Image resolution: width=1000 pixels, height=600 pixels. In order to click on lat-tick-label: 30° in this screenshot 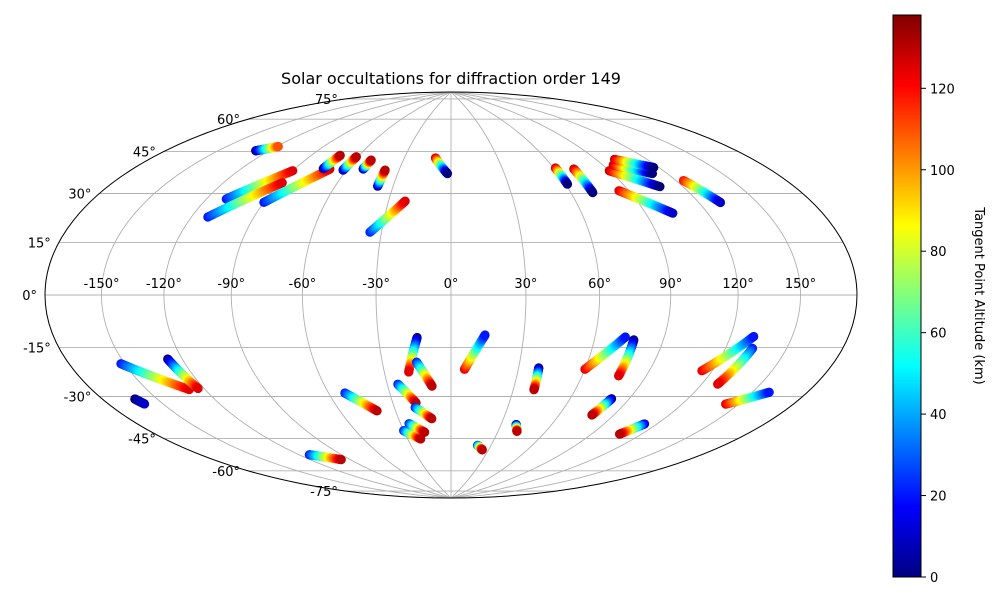, I will do `click(79, 195)`.